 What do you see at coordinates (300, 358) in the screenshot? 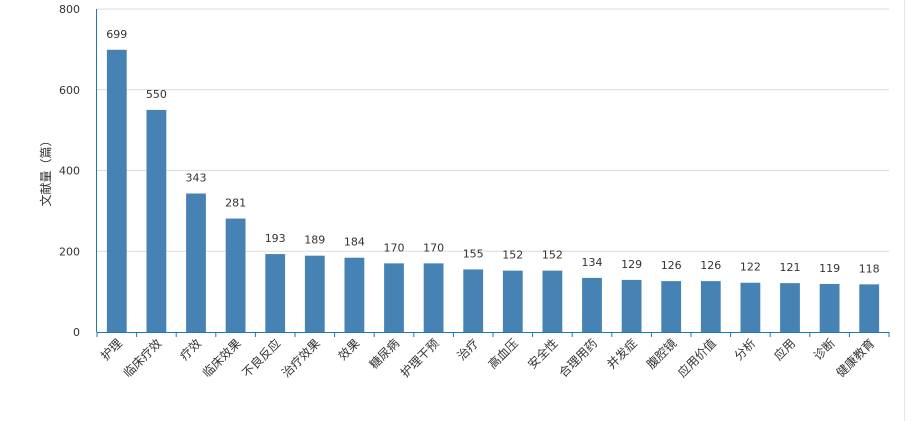
I see `x-tick-label: 治疗效果` at bounding box center [300, 358].